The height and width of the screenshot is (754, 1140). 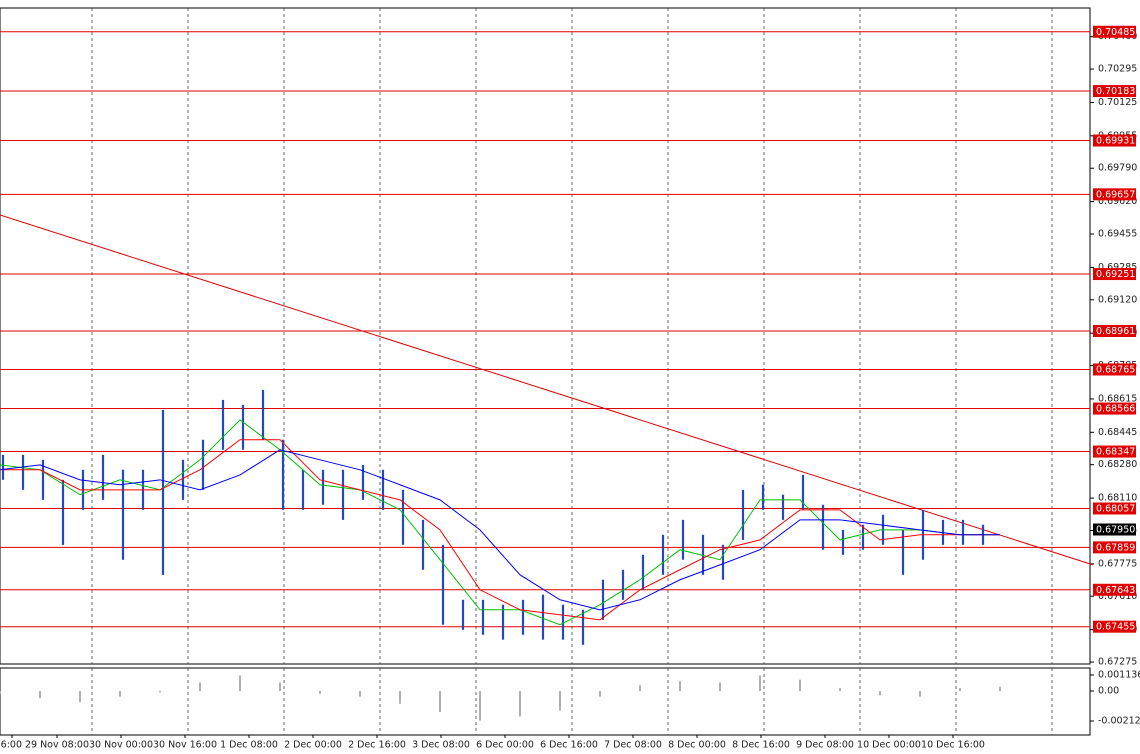 I want to click on y-tick-label: 0.68110, so click(x=1117, y=498).